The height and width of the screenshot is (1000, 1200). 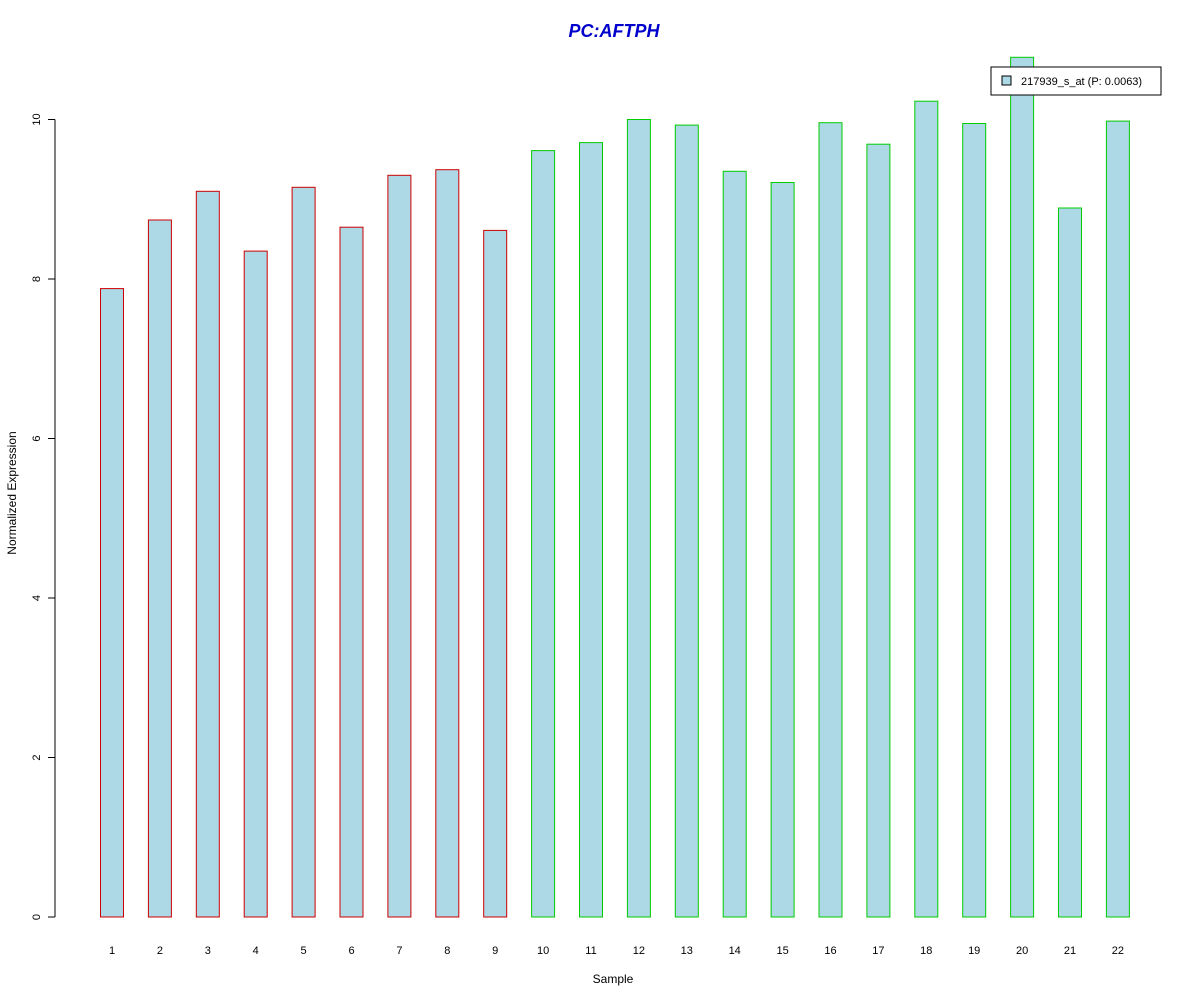 I want to click on x-tick-label: 1, so click(x=112, y=951).